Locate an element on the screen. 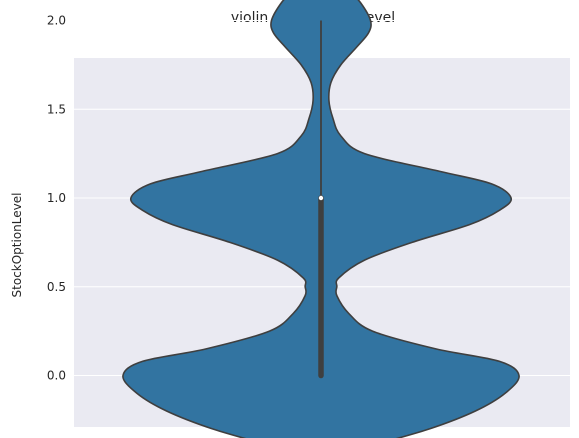 The image size is (579, 438). y-tick-label: 1.0 is located at coordinates (56, 198).